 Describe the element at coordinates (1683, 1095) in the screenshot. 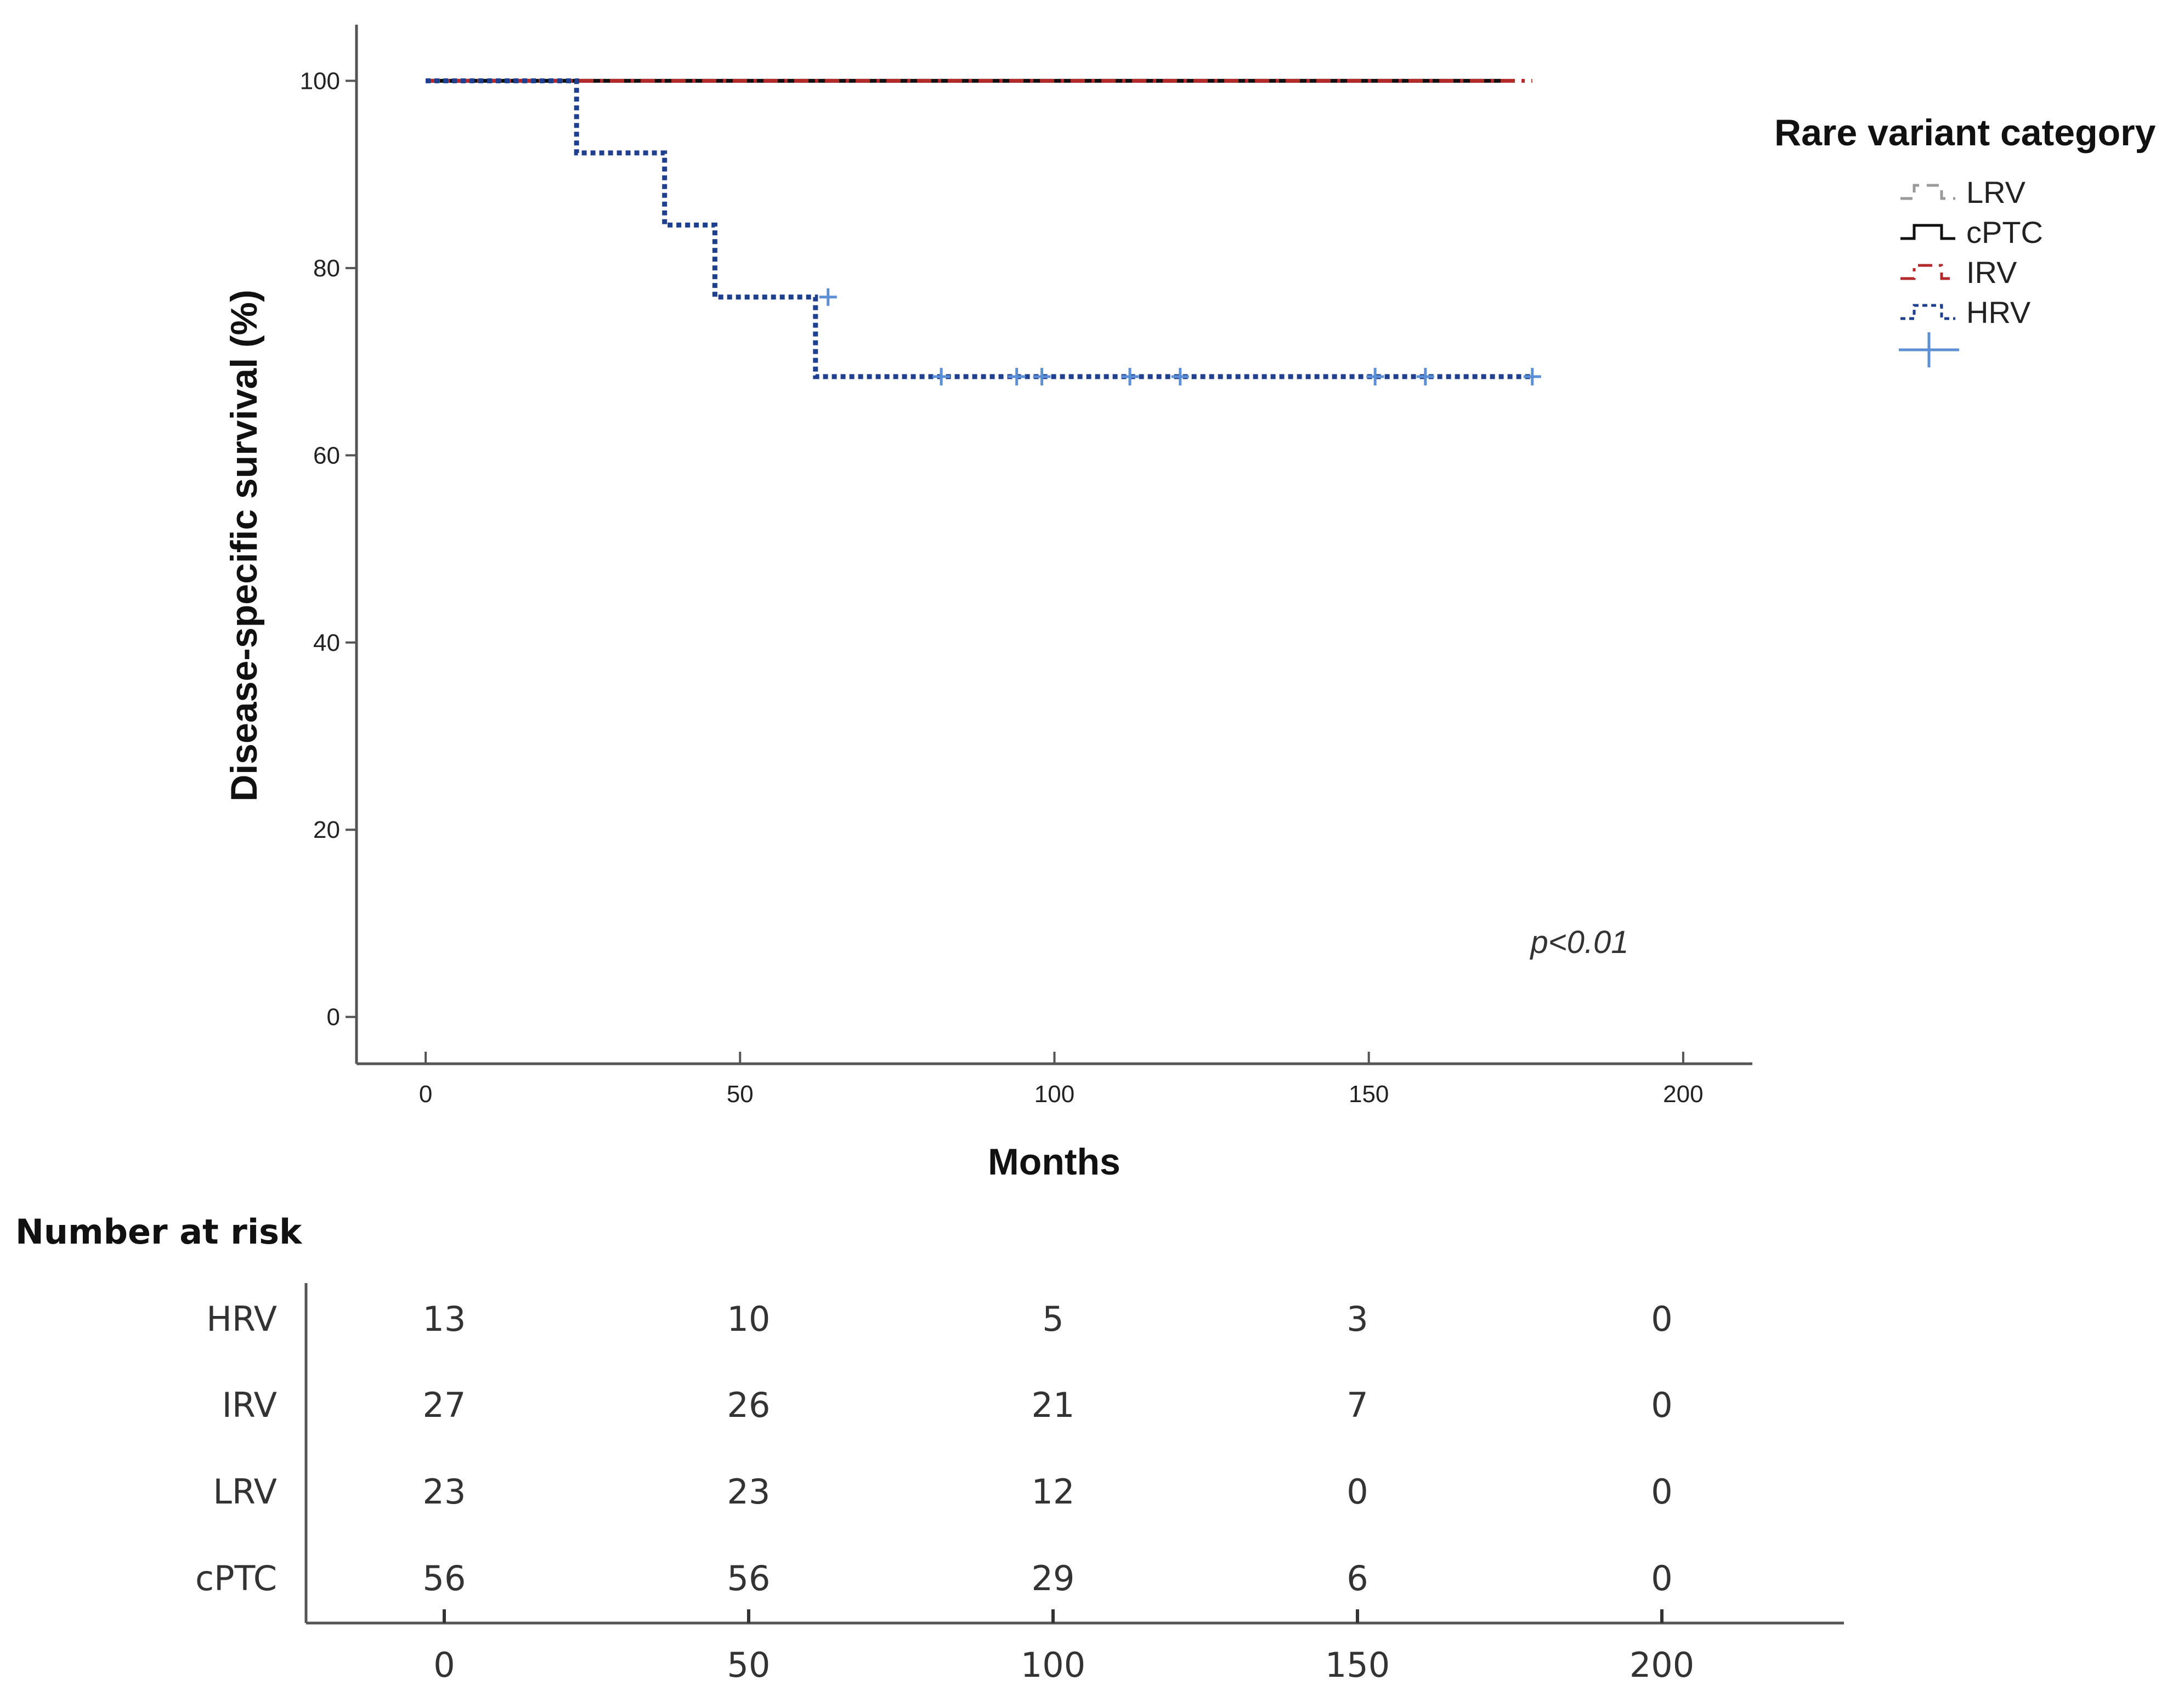

I see `x-tick-label: 200` at that location.